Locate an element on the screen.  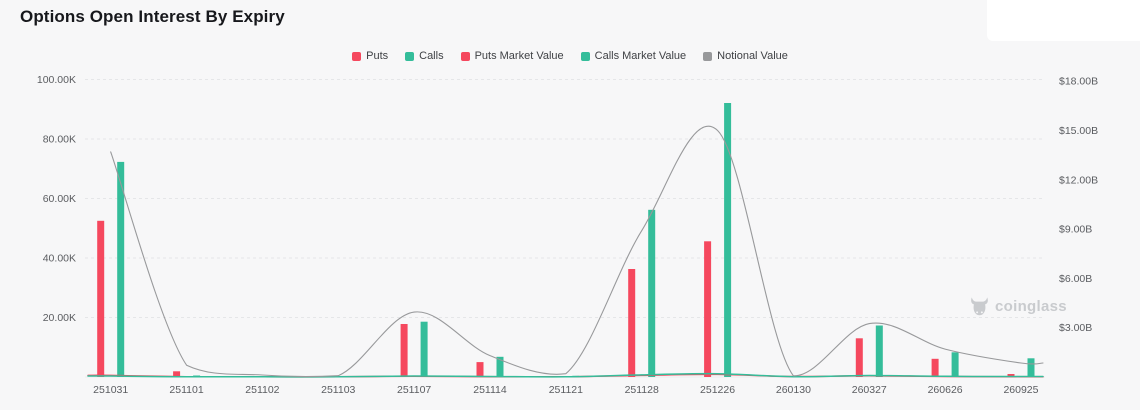
axis-tick-label: $6.00B is located at coordinates (1075, 279).